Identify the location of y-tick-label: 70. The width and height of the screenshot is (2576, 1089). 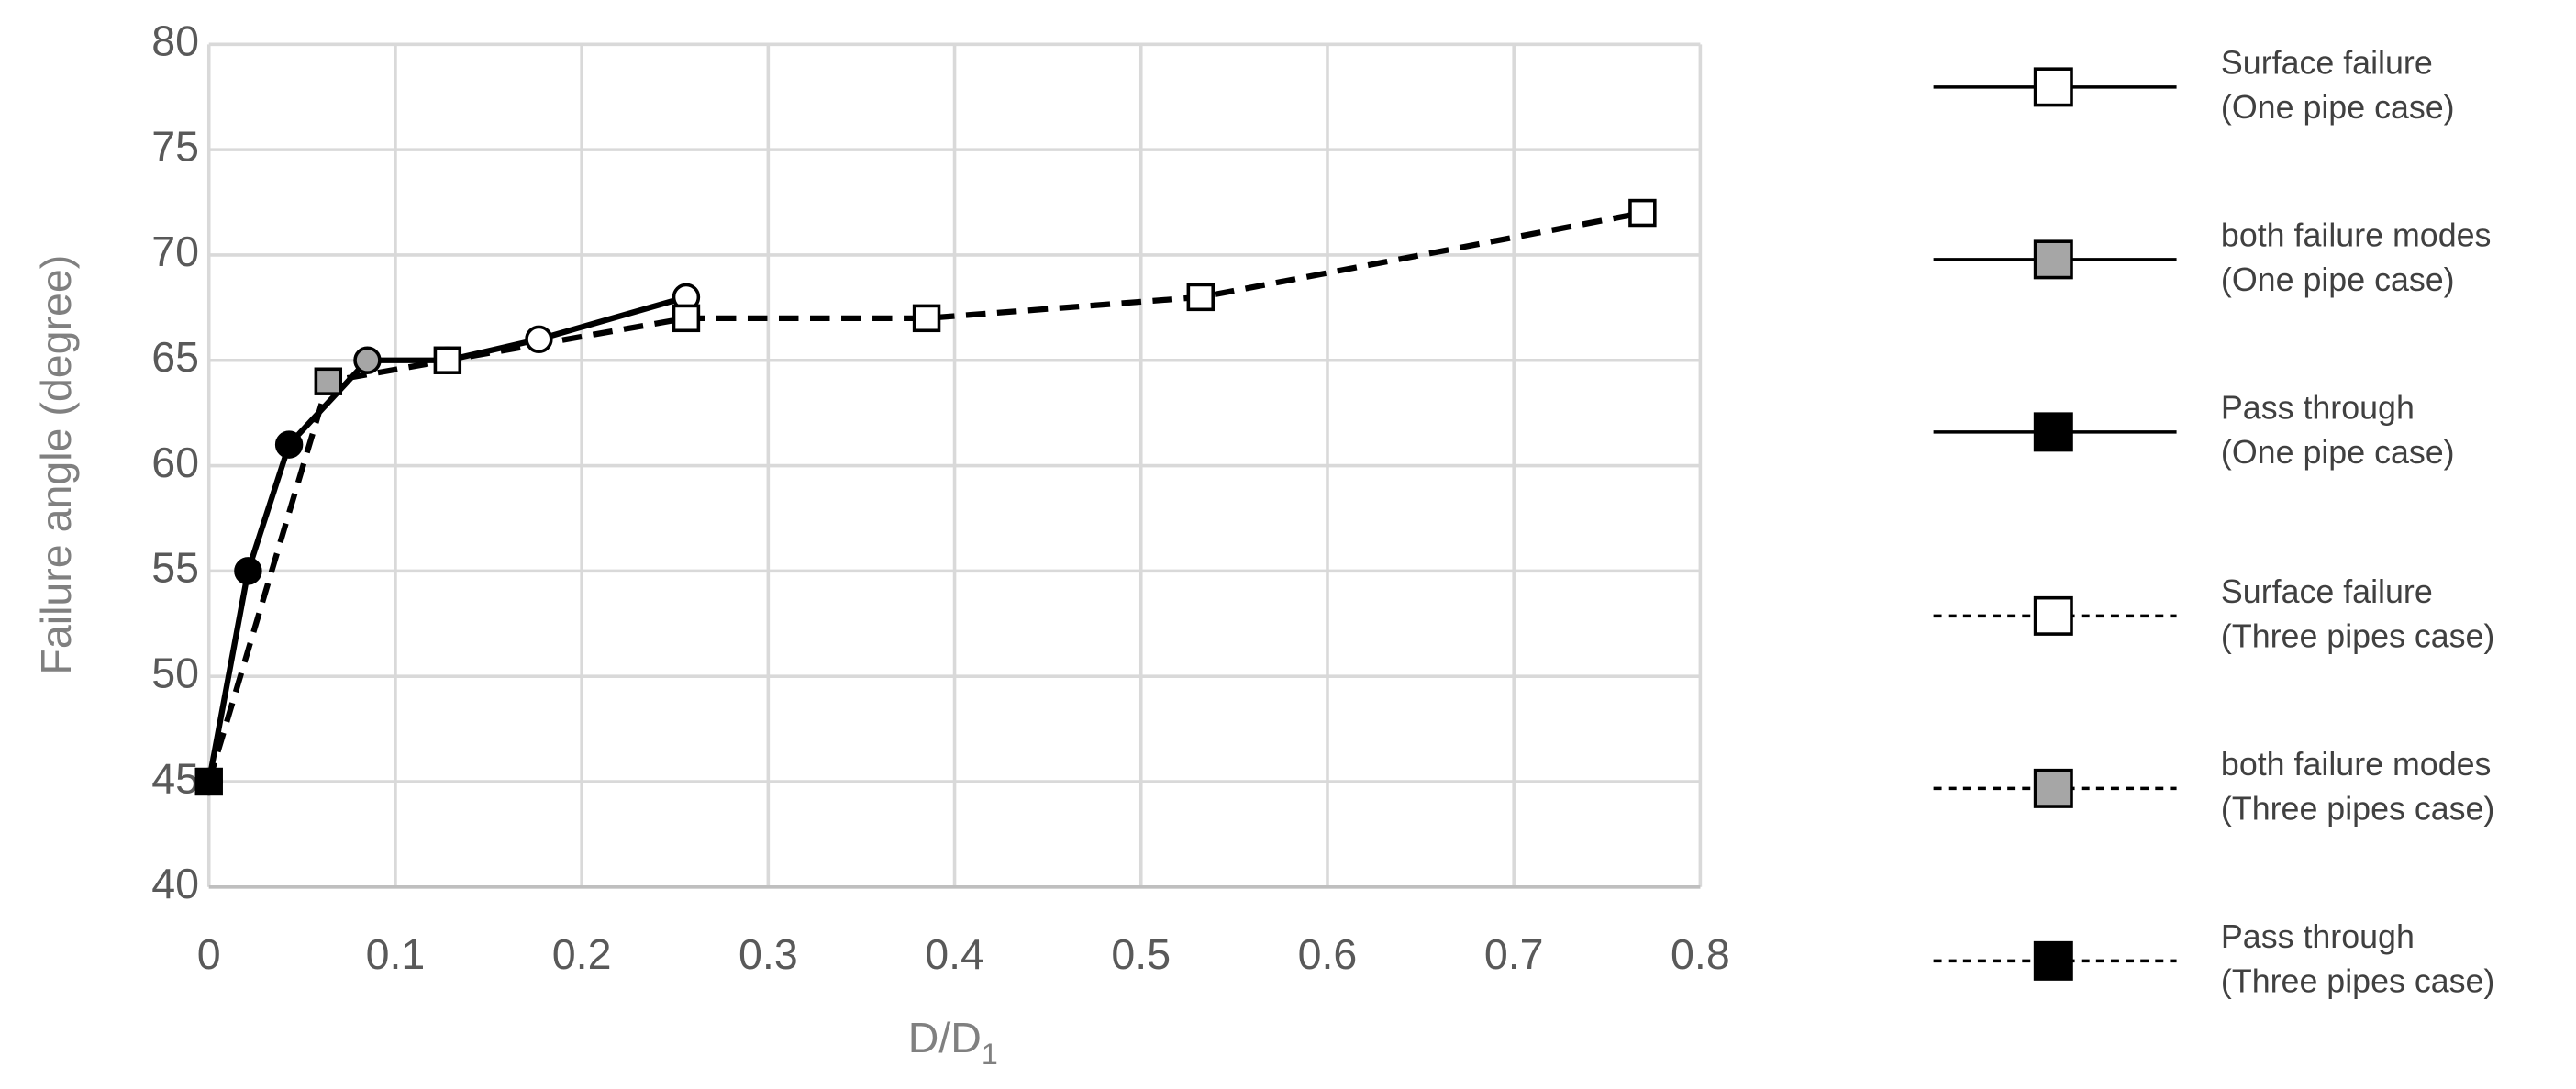
(175, 251).